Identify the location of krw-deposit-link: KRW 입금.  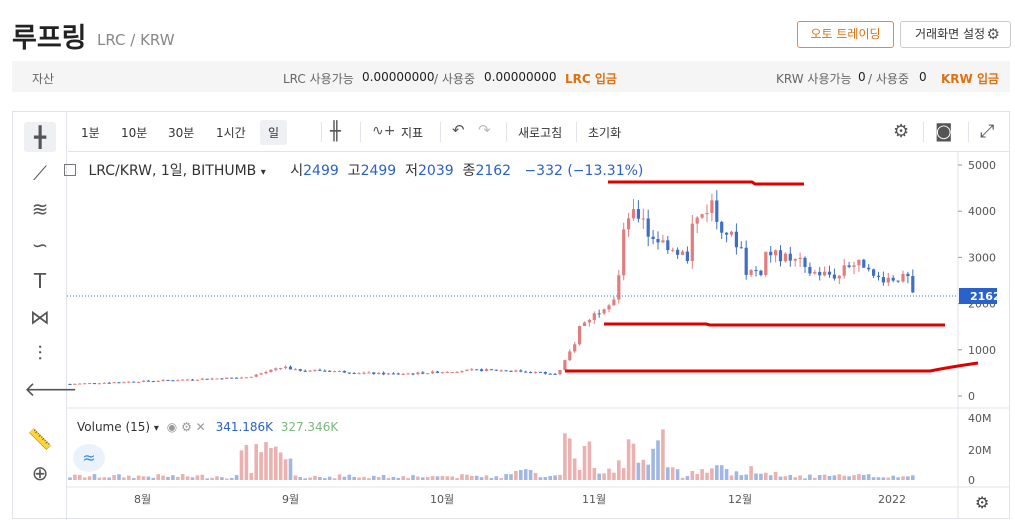
(970, 79).